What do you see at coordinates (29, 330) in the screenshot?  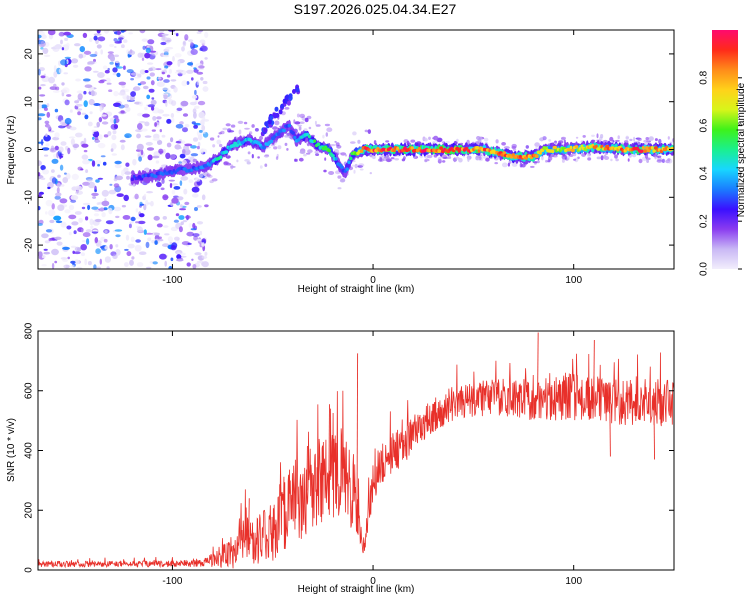 I see `y-tick-label: 800` at bounding box center [29, 330].